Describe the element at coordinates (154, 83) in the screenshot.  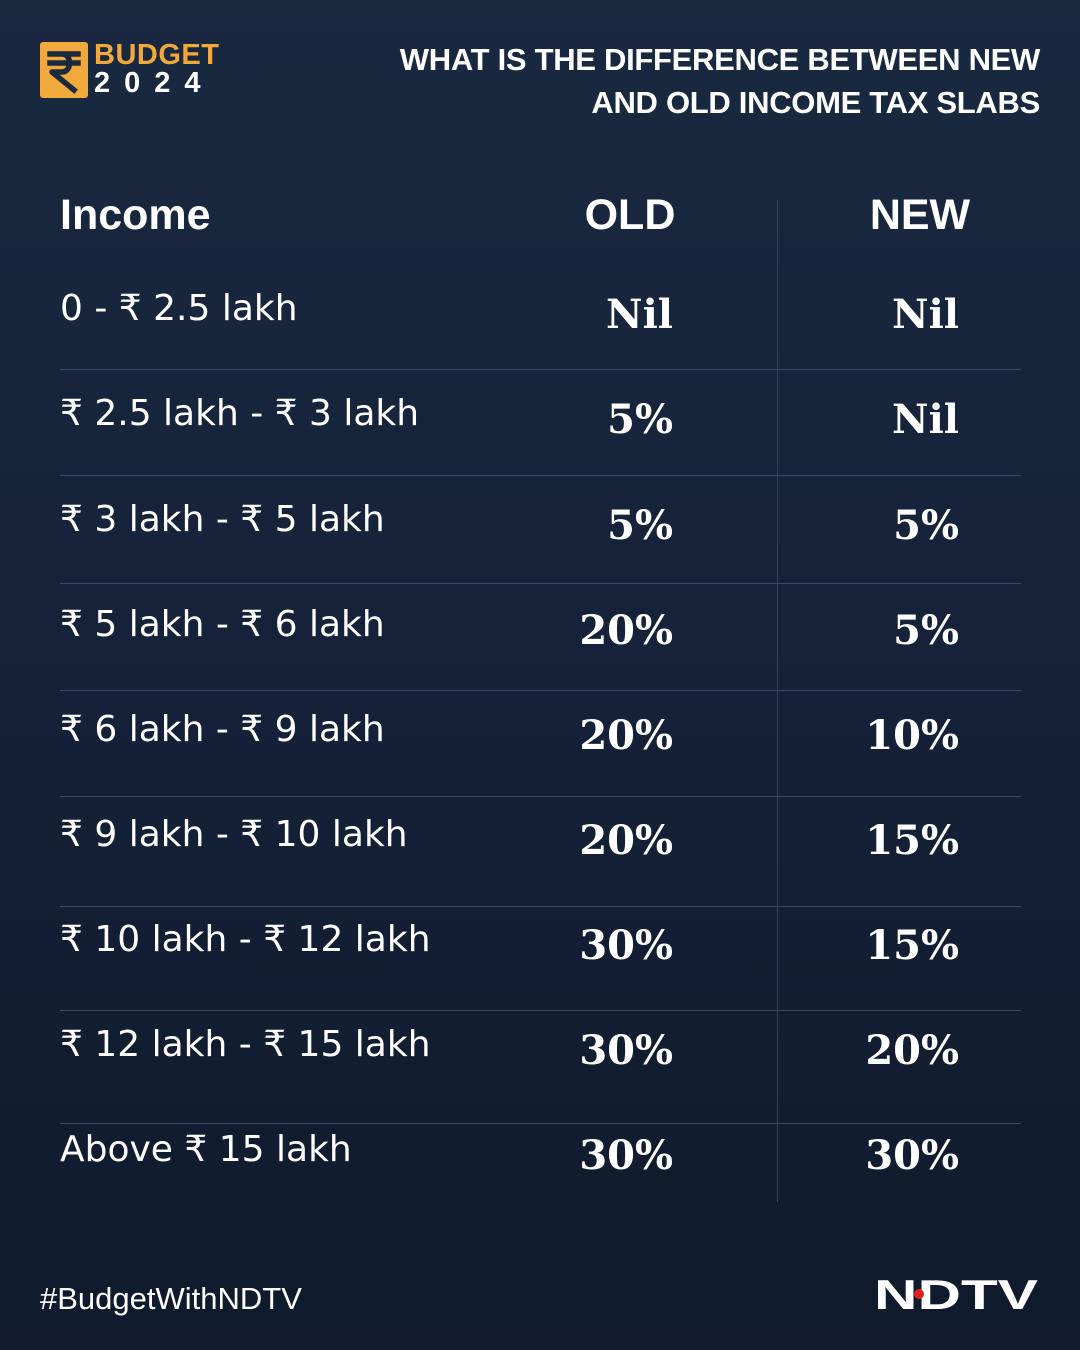
I see `logo-year: 2024` at that location.